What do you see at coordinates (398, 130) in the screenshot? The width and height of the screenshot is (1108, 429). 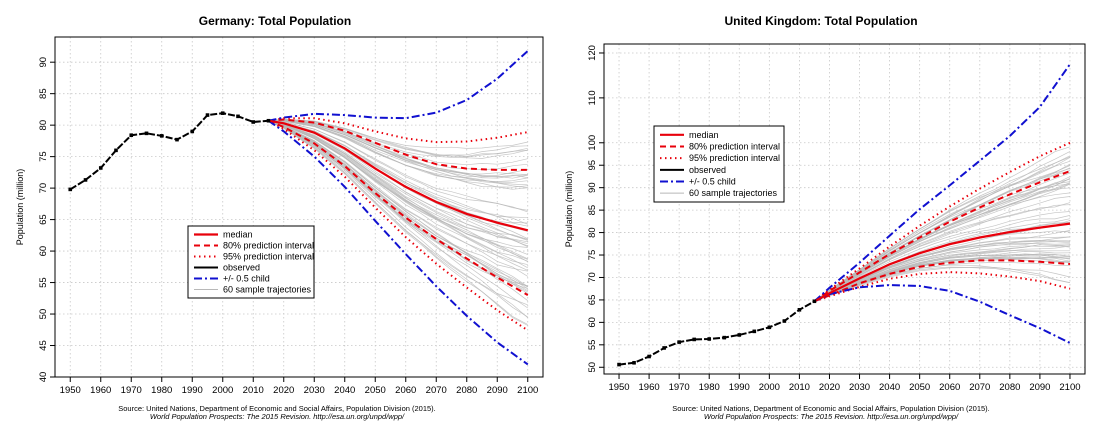 I see `pi95-upper-line` at bounding box center [398, 130].